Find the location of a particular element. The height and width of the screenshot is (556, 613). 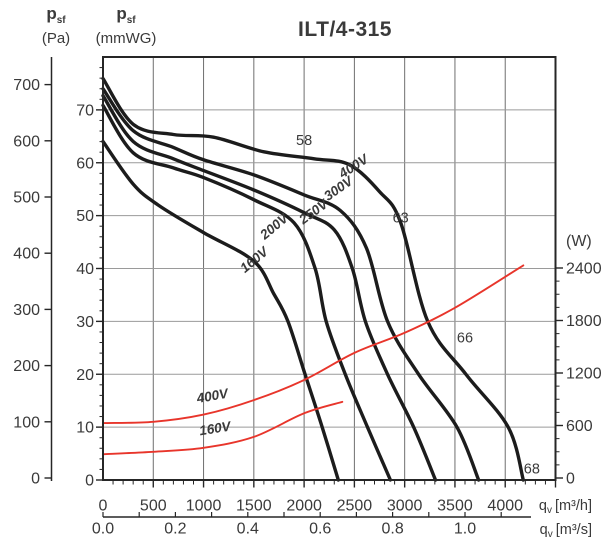

flow-m3s-tick-label: 0.2 is located at coordinates (175, 529).